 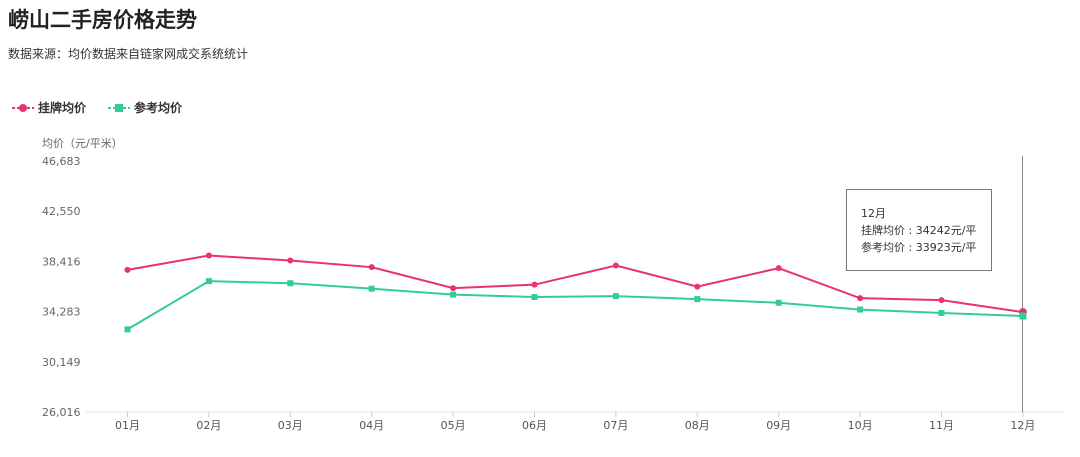 I want to click on tooltip-reference-price: 参考均价 : 33923元/平, so click(x=919, y=247).